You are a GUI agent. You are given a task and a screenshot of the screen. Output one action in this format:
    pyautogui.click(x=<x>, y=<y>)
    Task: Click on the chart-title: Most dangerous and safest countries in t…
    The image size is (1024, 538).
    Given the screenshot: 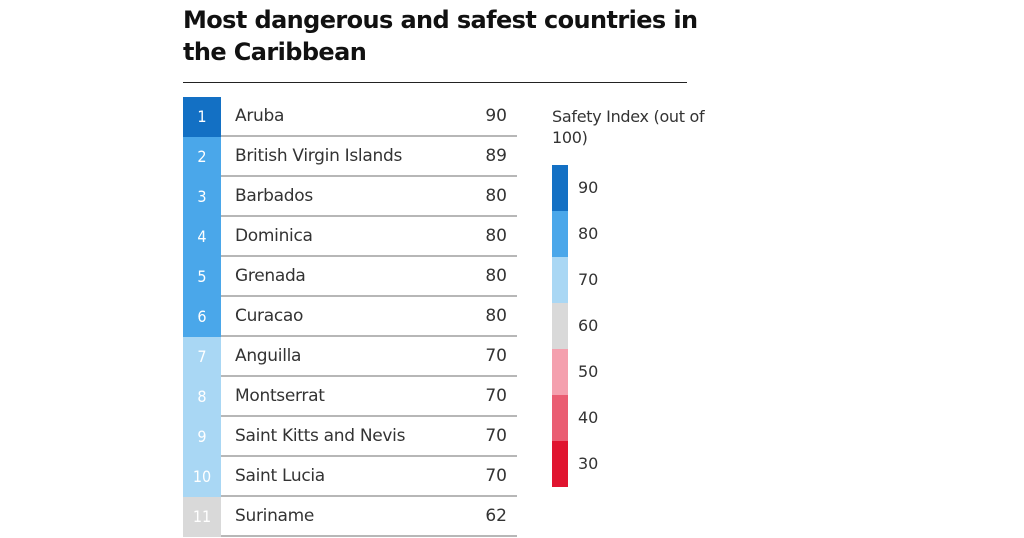 What is the action you would take?
    pyautogui.click(x=440, y=36)
    